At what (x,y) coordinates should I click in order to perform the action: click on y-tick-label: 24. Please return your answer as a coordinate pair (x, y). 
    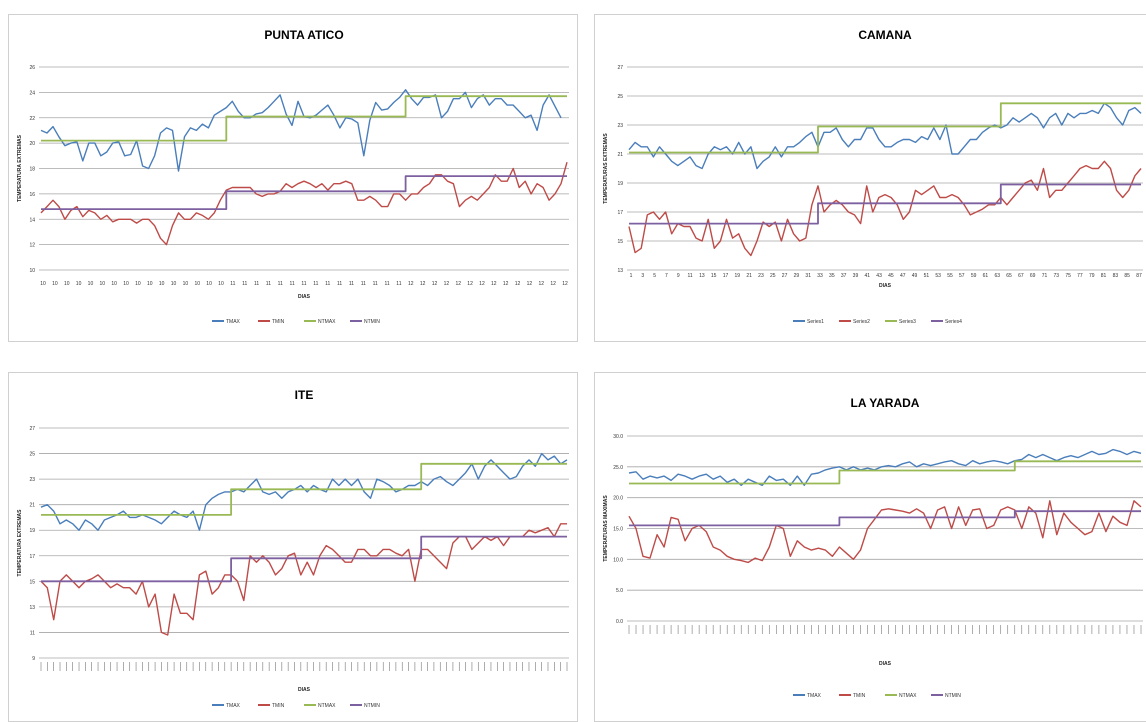
    Looking at the image, I should click on (32, 93).